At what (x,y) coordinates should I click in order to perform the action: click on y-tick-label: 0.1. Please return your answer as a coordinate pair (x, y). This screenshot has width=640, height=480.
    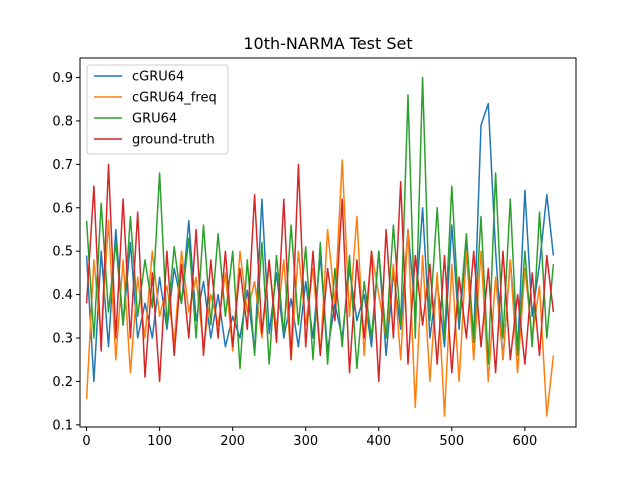
    Looking at the image, I should click on (62, 425).